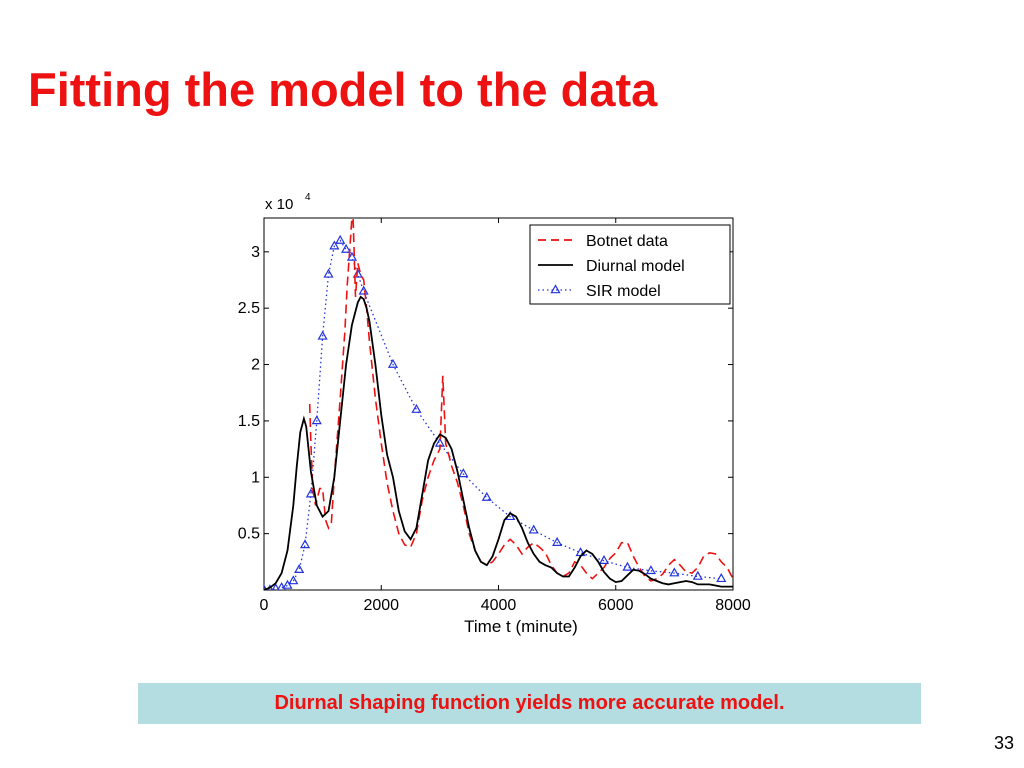 Image resolution: width=1024 pixels, height=768 pixels. What do you see at coordinates (308, 197) in the screenshot?
I see `axis-scale-exponent: 4` at bounding box center [308, 197].